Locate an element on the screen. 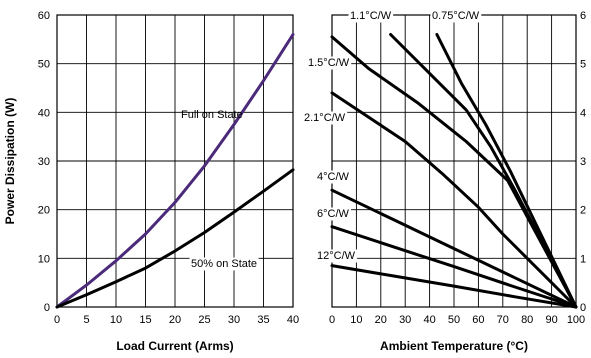 The image size is (591, 358). chart-0-xtick-0: 0 is located at coordinates (57, 320).